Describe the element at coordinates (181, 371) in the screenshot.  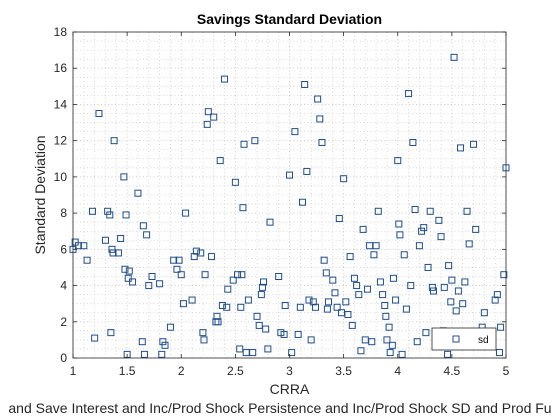
I see `x-tick-label: 2` at that location.